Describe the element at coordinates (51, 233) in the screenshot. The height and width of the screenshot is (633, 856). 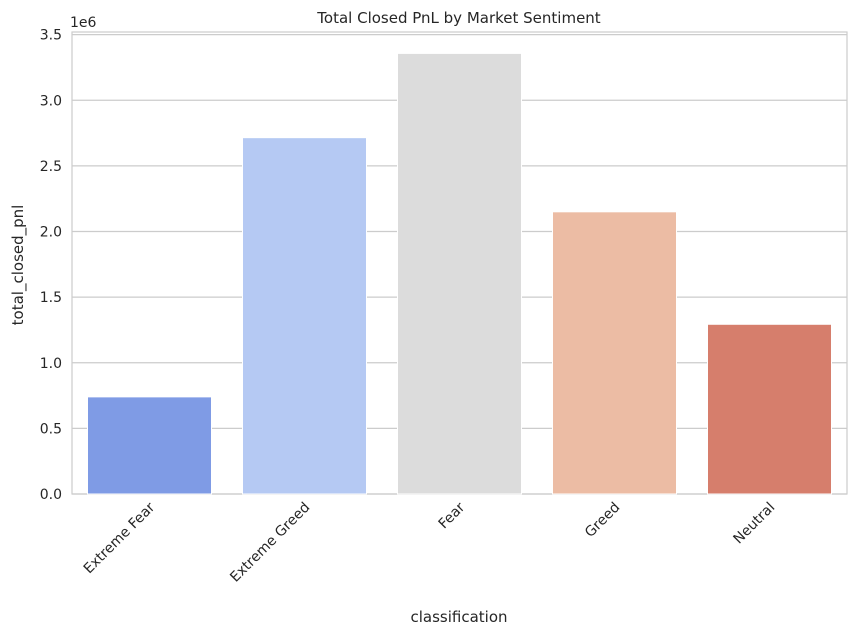
I see `y-tick-label: 2.0` at that location.